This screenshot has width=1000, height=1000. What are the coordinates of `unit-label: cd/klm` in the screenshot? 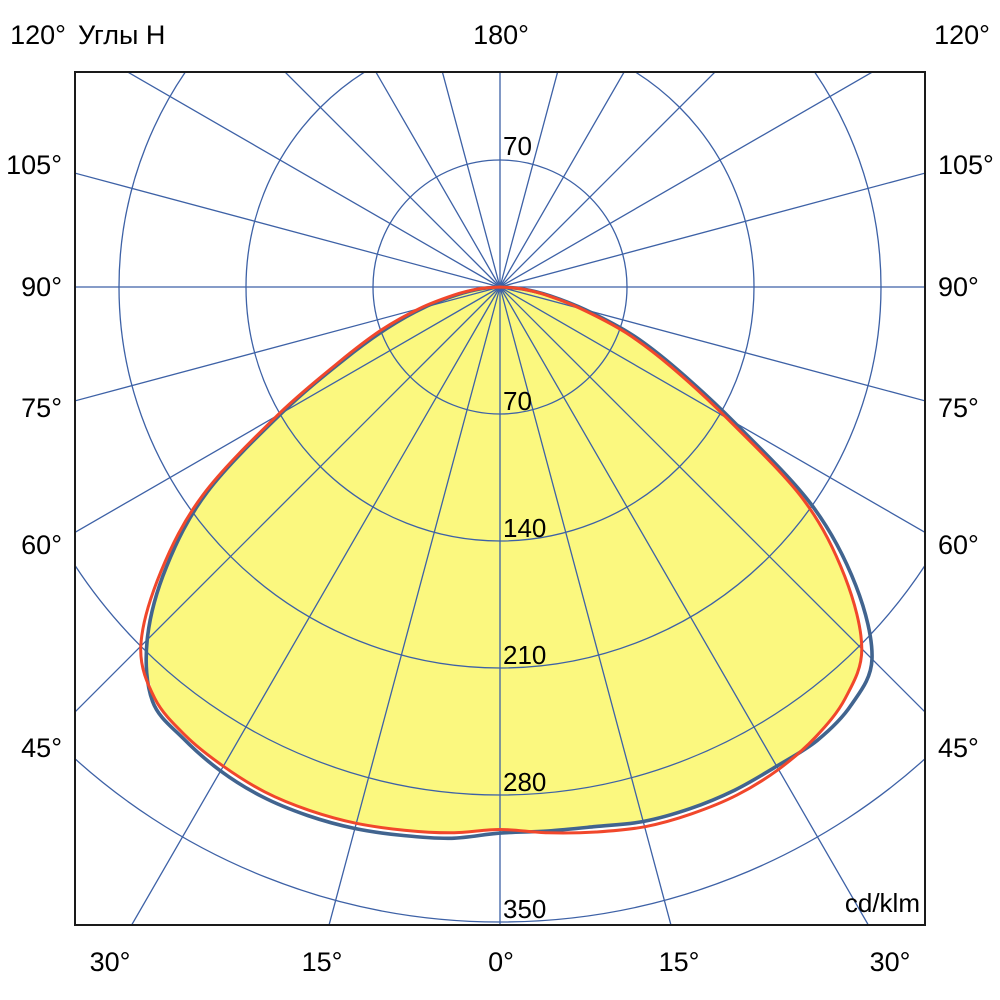 It's located at (882, 903).